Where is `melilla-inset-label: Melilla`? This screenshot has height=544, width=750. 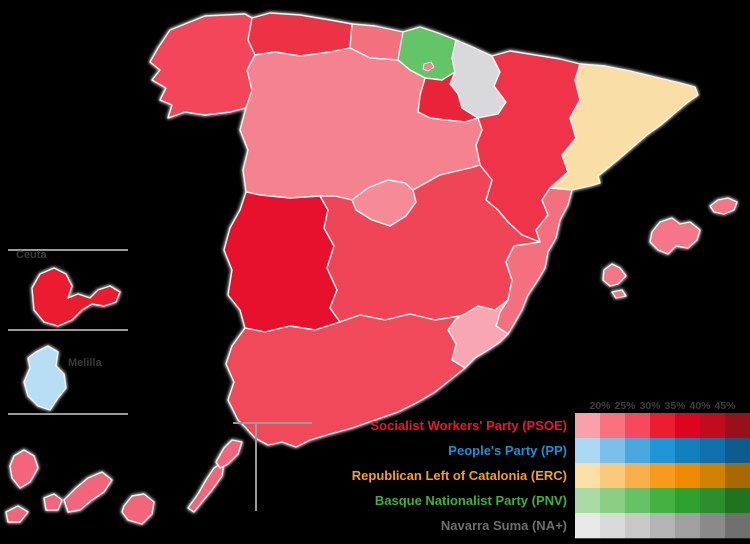 melilla-inset-label: Melilla is located at coordinates (85, 363).